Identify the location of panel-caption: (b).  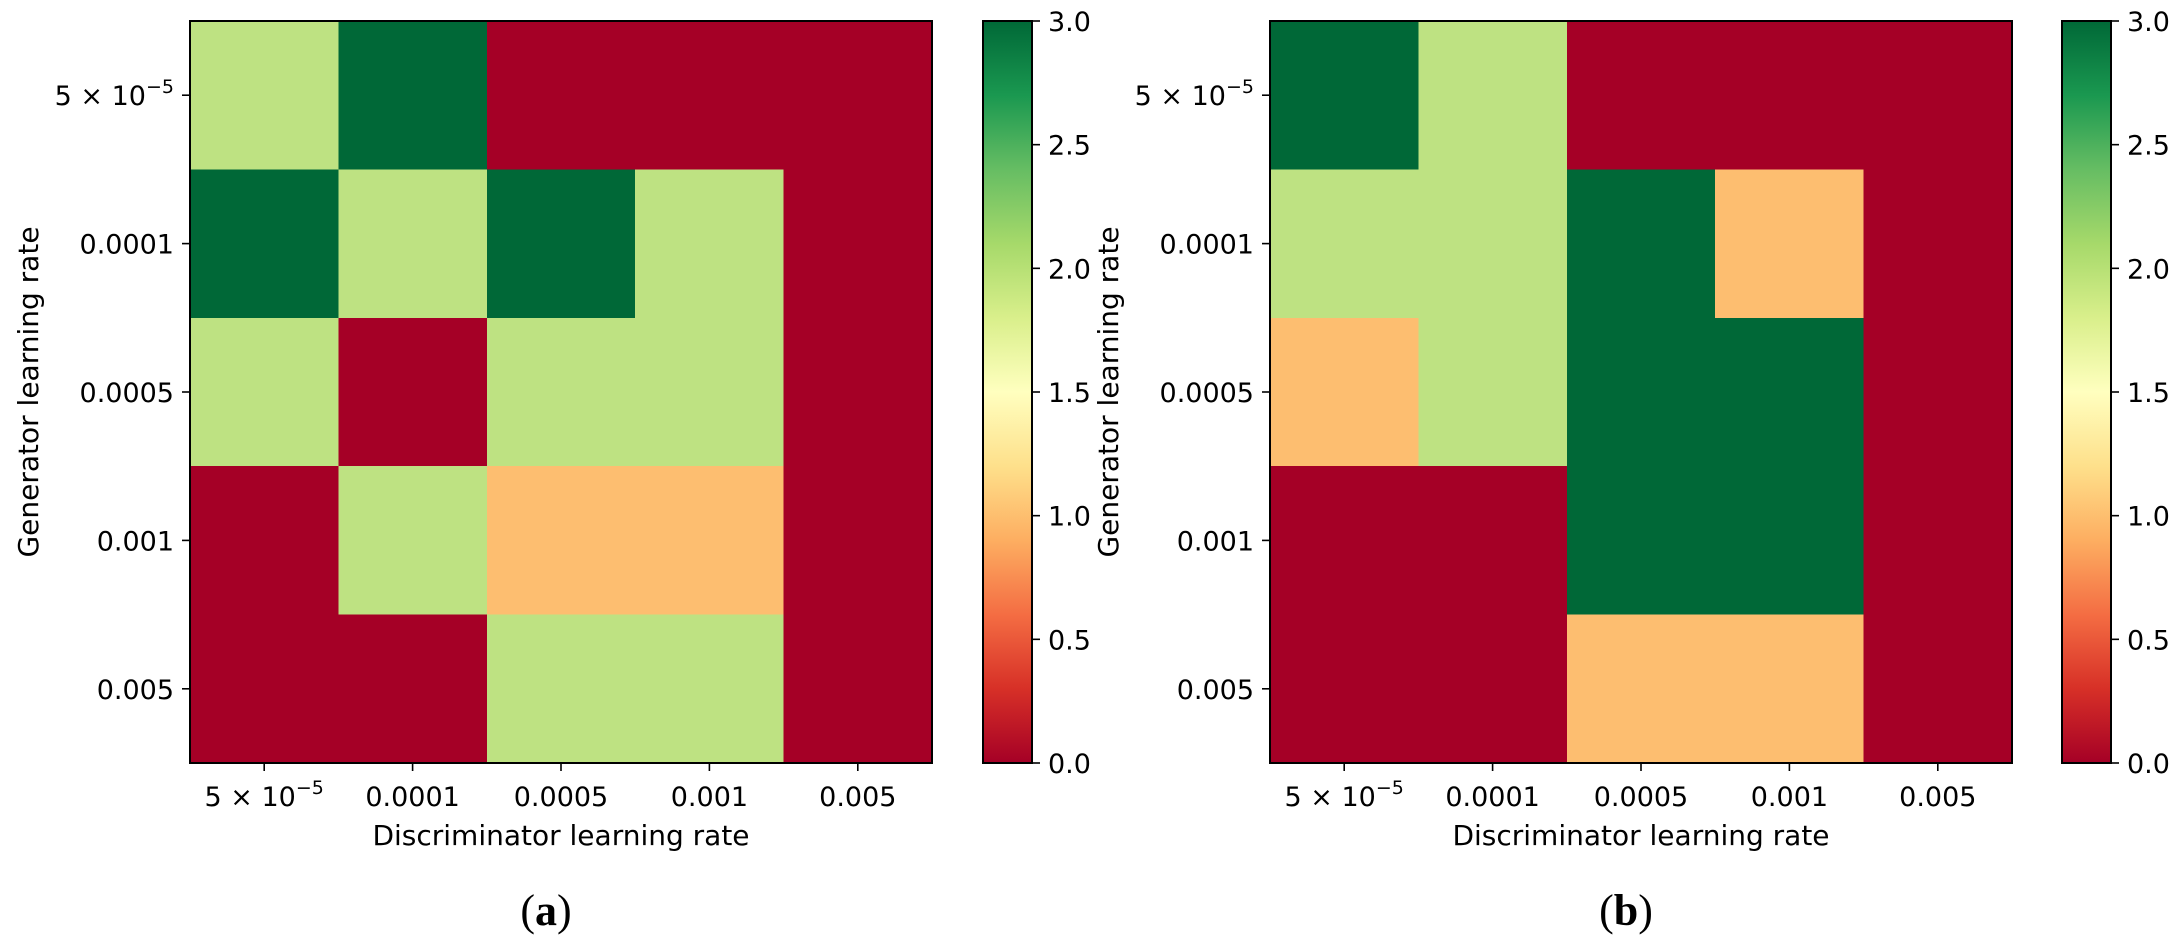
(1626, 910).